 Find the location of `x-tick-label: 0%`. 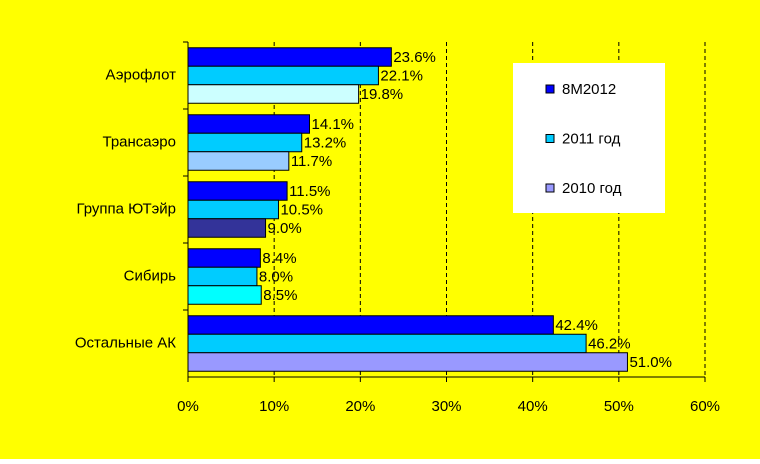

x-tick-label: 0% is located at coordinates (188, 406).